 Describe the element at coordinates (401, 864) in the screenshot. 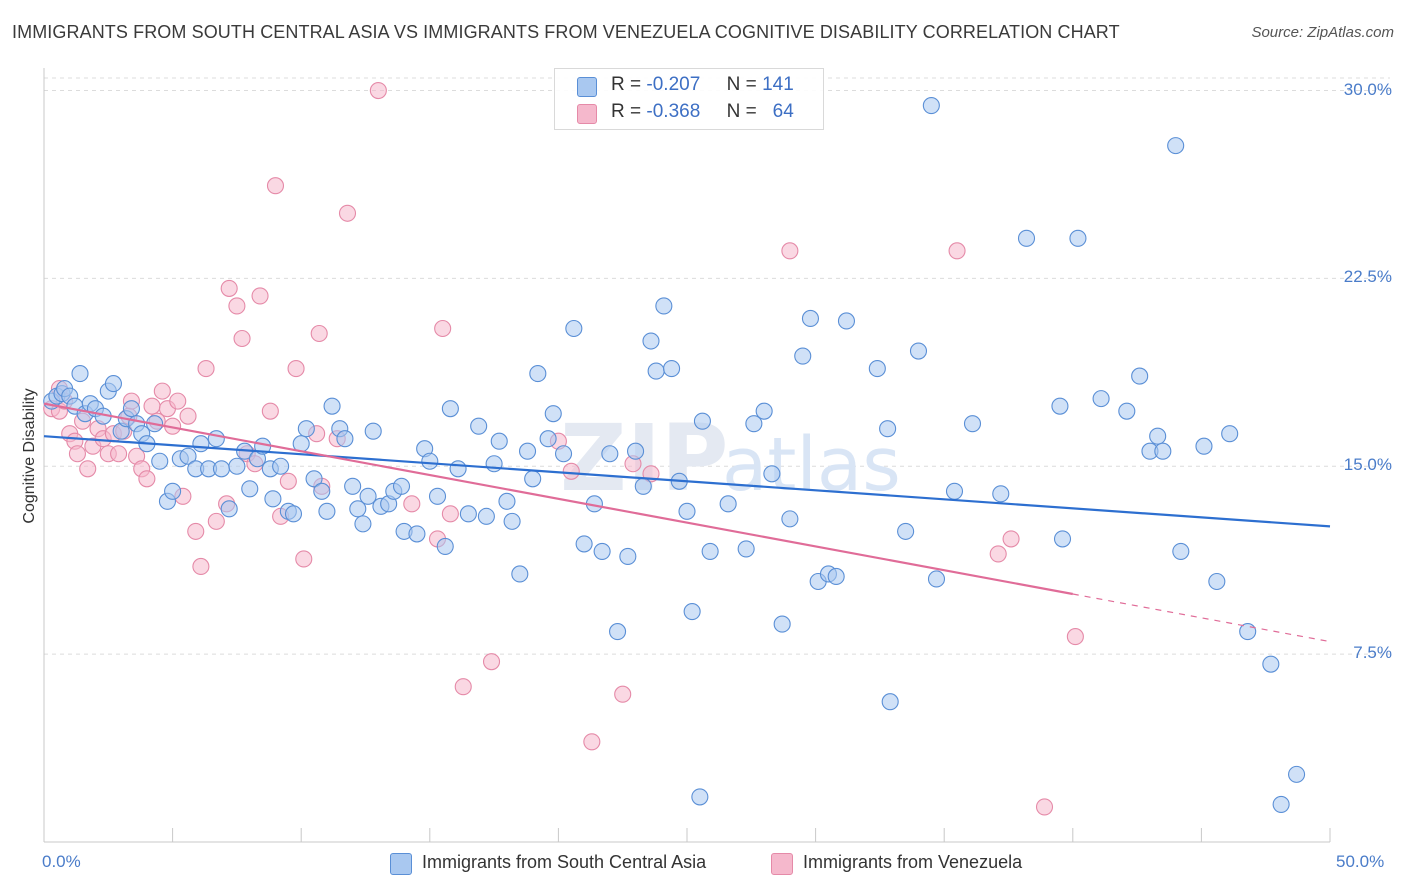

I see `bottom-legend-swatch-blue` at that location.